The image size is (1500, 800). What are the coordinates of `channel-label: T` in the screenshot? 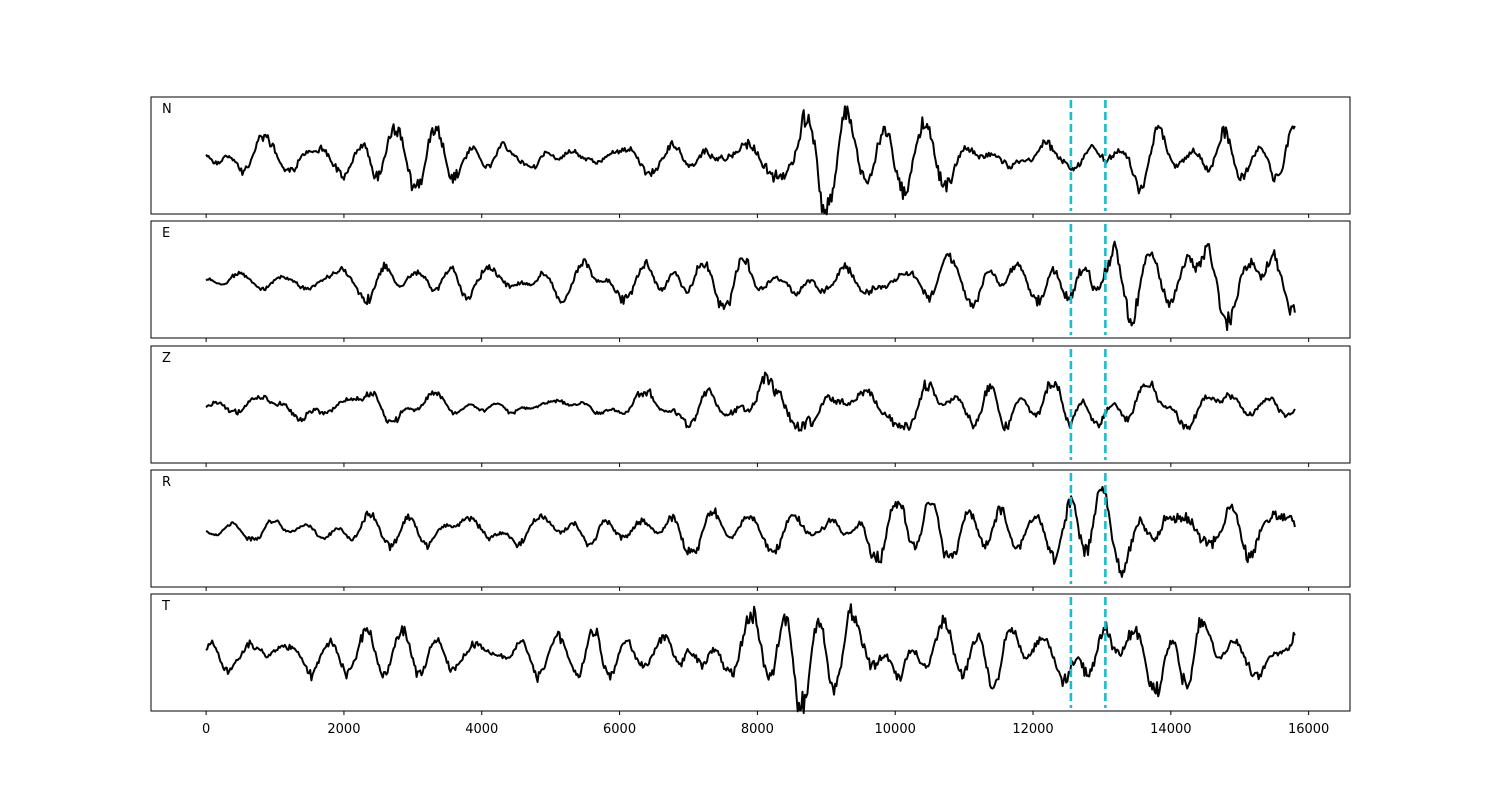 It's located at (165, 606).